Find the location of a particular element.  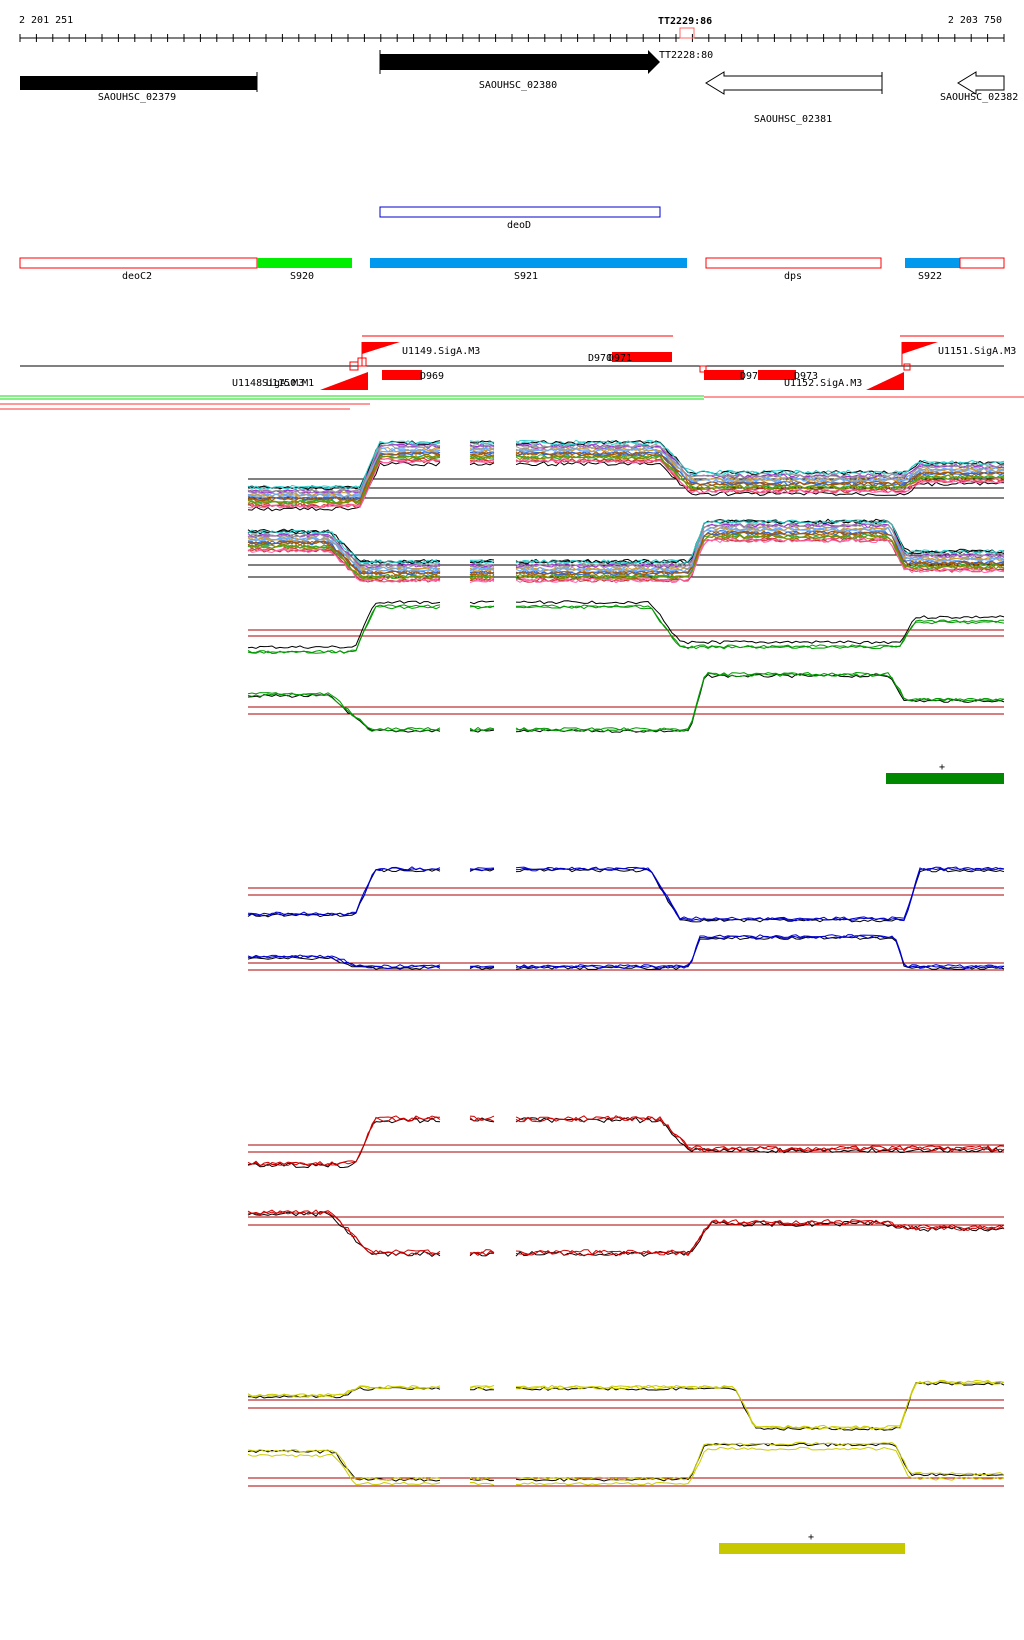

feature-label-d972: D972 is located at coordinates (752, 376).